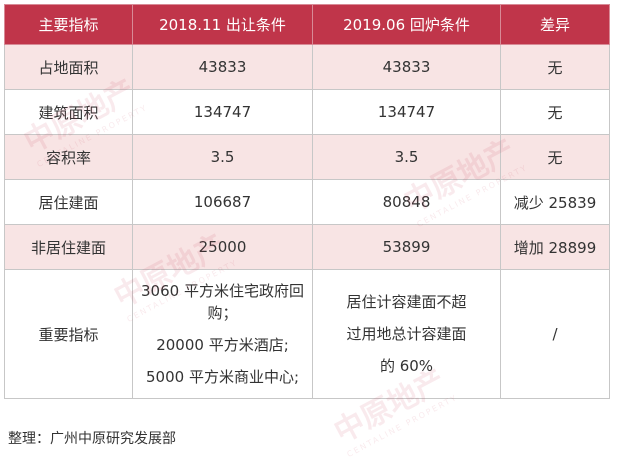  I want to click on cell-line: 5000 平方米商业中心;, so click(222, 377).